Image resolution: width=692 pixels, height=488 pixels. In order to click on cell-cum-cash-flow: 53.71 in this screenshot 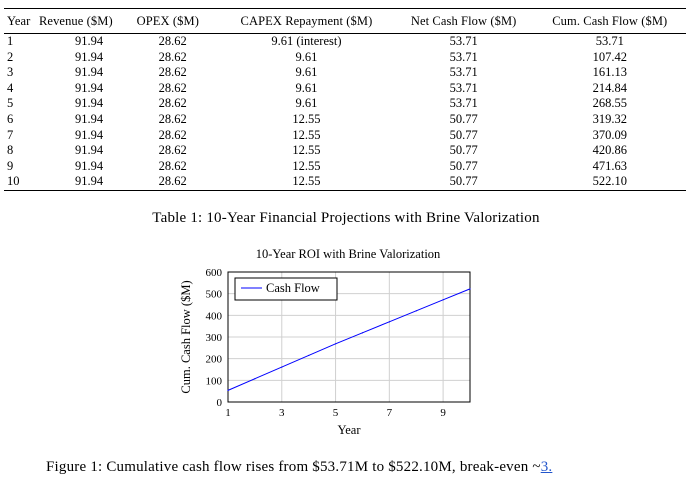, I will do `click(609, 41)`.